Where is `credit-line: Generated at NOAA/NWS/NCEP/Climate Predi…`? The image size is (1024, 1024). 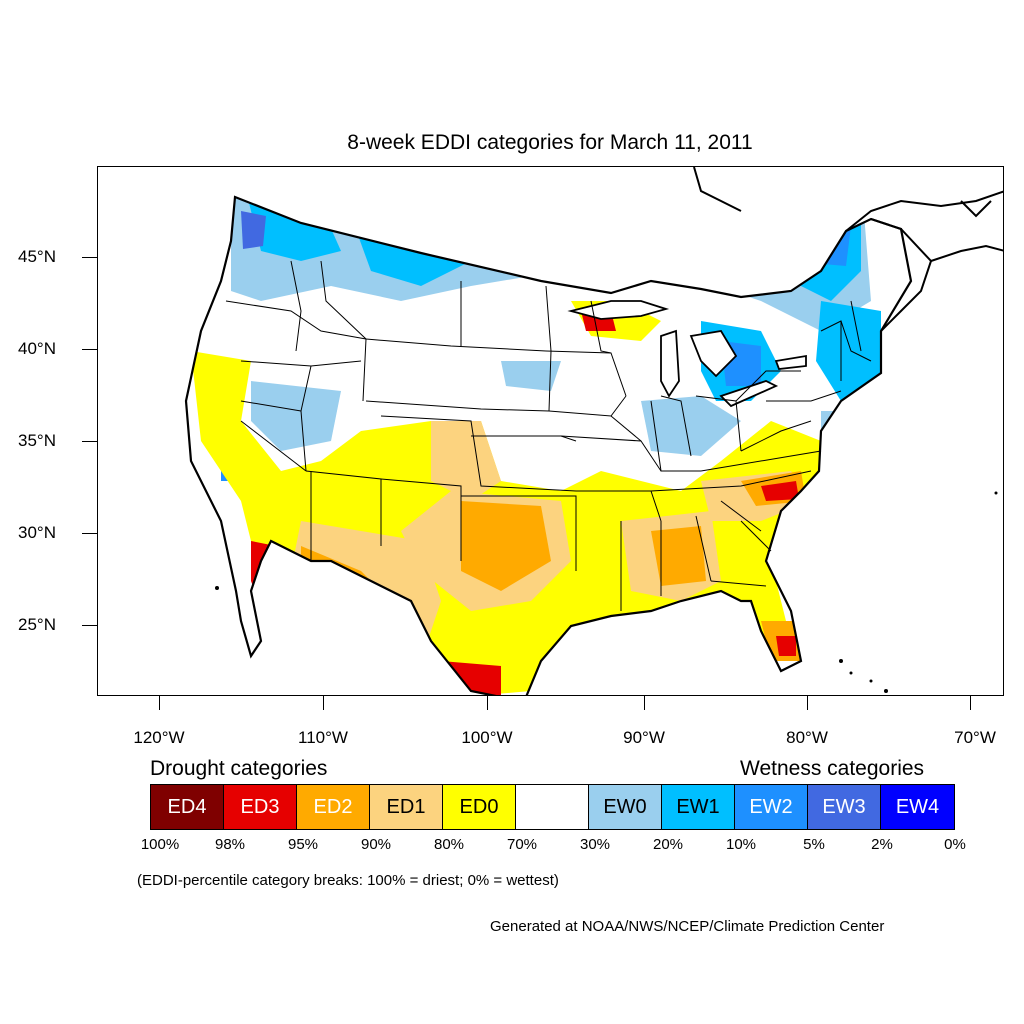
credit-line: Generated at NOAA/NWS/NCEP/Climate Predi… is located at coordinates (687, 926).